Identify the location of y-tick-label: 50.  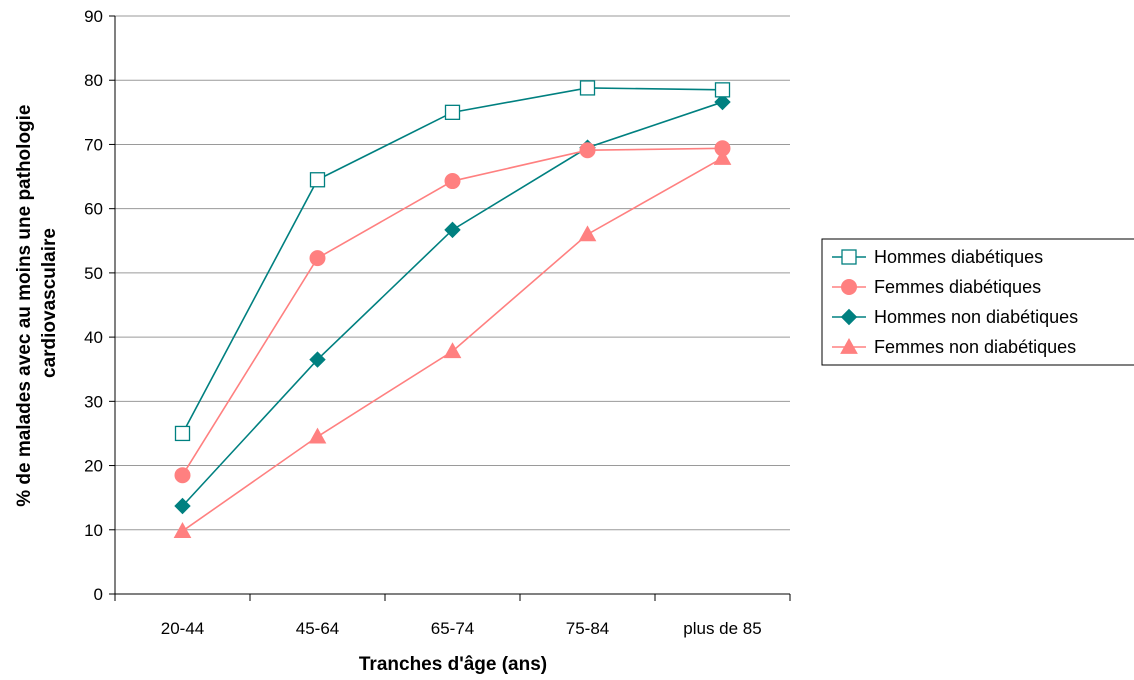
(93, 273).